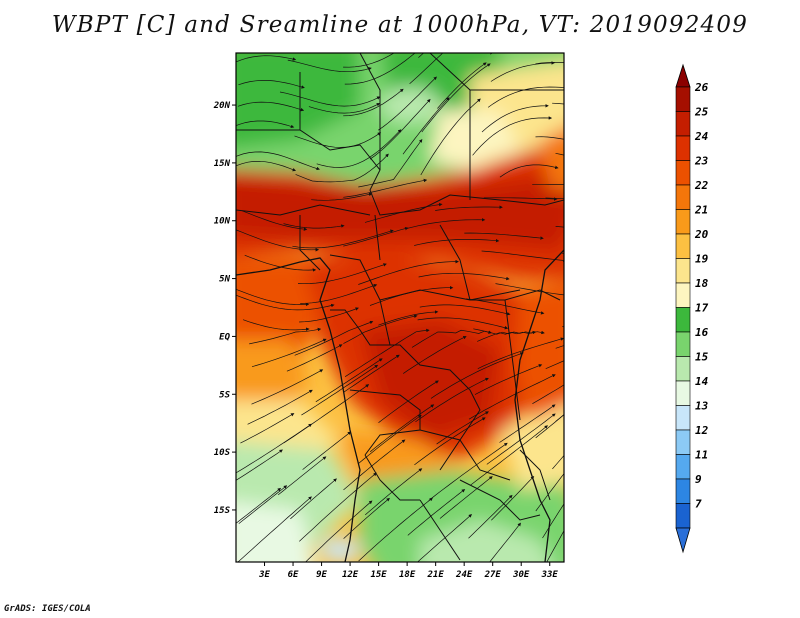 The height and width of the screenshot is (618, 800). Describe the element at coordinates (224, 308) in the screenshot. I see `latitude-axis: 20N 15N 10N 5N EQ 5S 10S 15S` at that location.